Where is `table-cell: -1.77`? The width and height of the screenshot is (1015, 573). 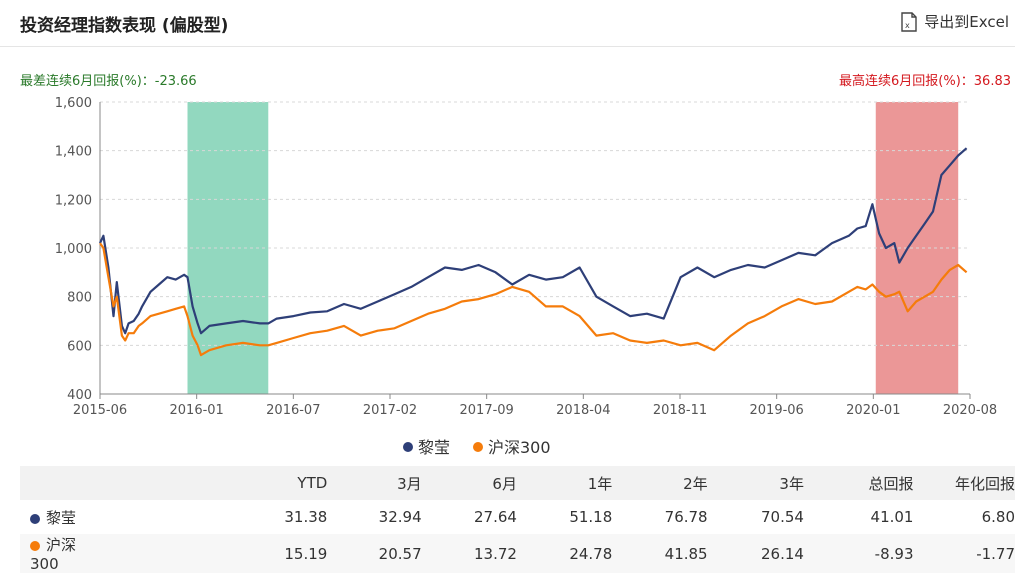 table-cell: -1.77 is located at coordinates (995, 553).